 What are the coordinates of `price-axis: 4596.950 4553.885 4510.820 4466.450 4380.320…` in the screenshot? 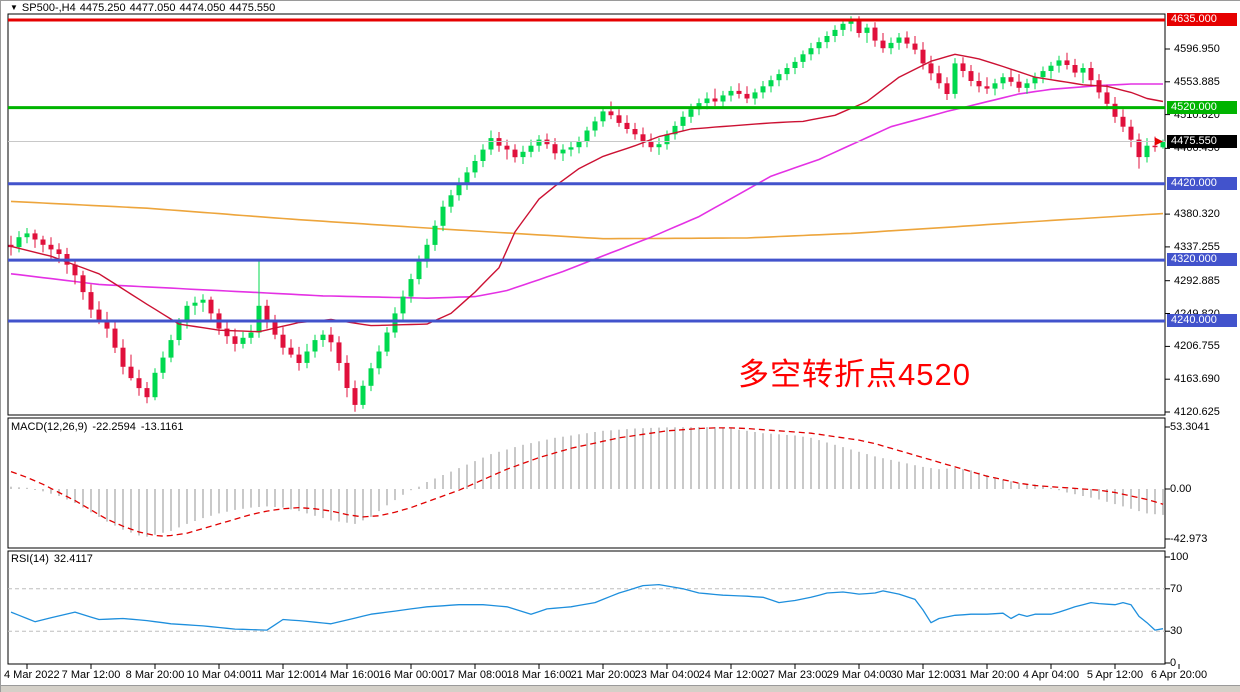 It's located at (1203, 335).